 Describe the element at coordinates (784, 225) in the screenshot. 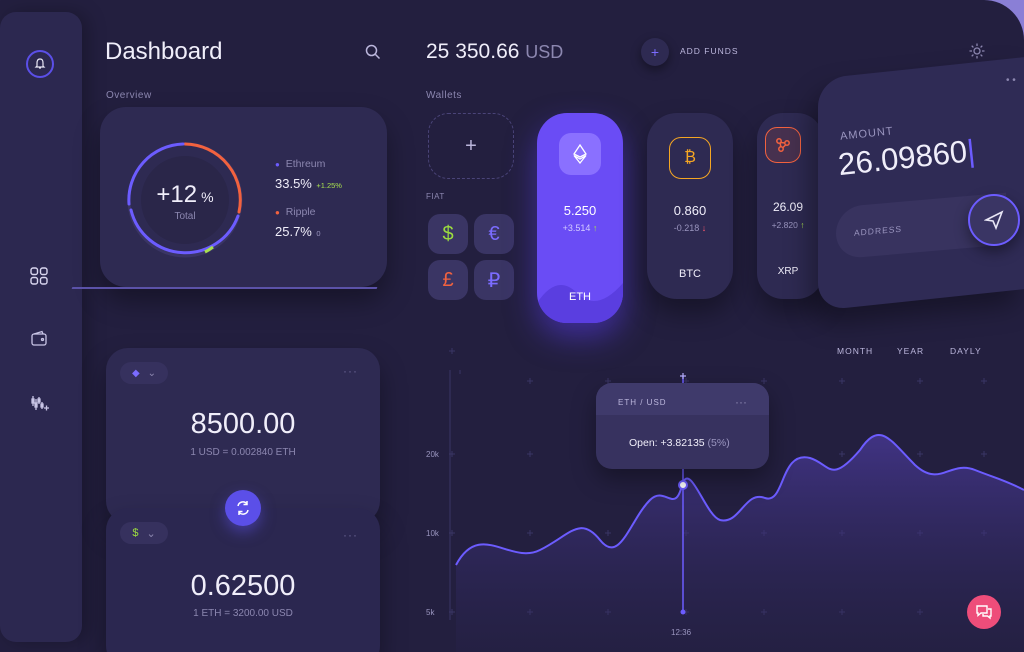

I see `xrp-change-value: +2.820` at that location.